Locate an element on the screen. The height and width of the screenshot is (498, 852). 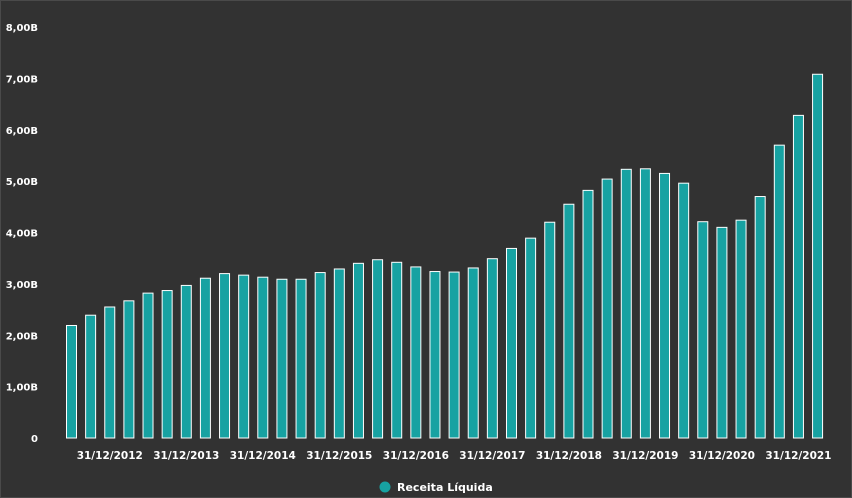
x-tick-label: 31/12/2021 is located at coordinates (798, 456).